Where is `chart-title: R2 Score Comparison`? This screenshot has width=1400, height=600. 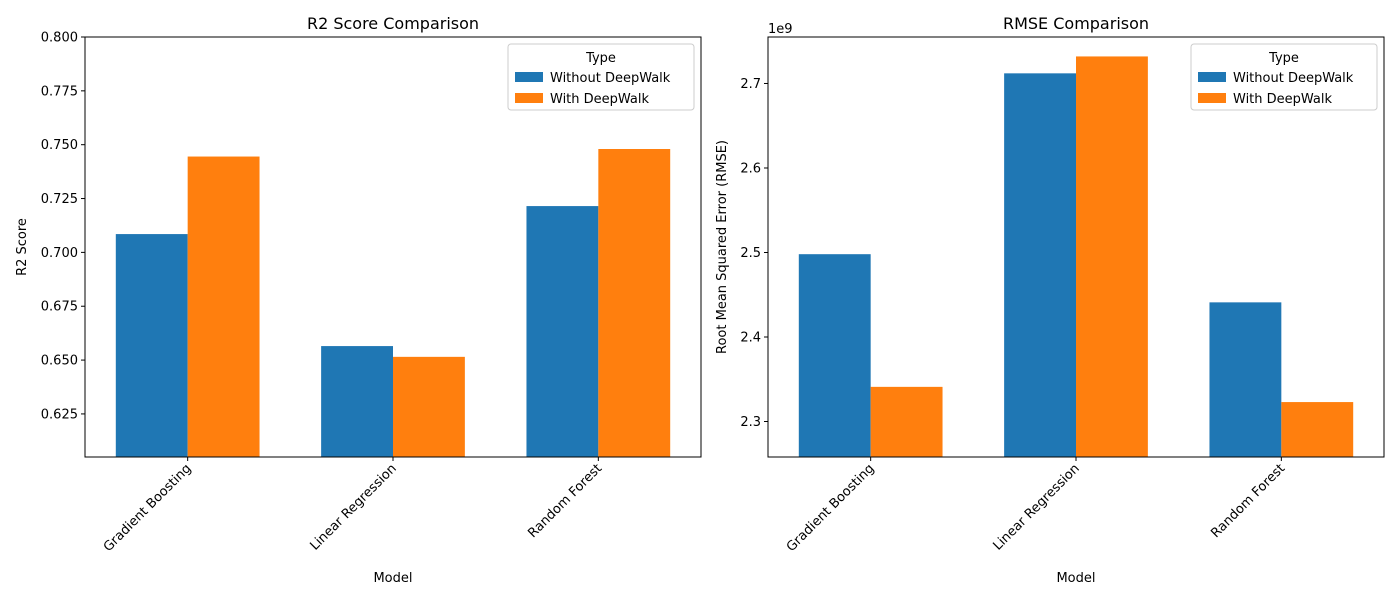 chart-title: R2 Score Comparison is located at coordinates (393, 23).